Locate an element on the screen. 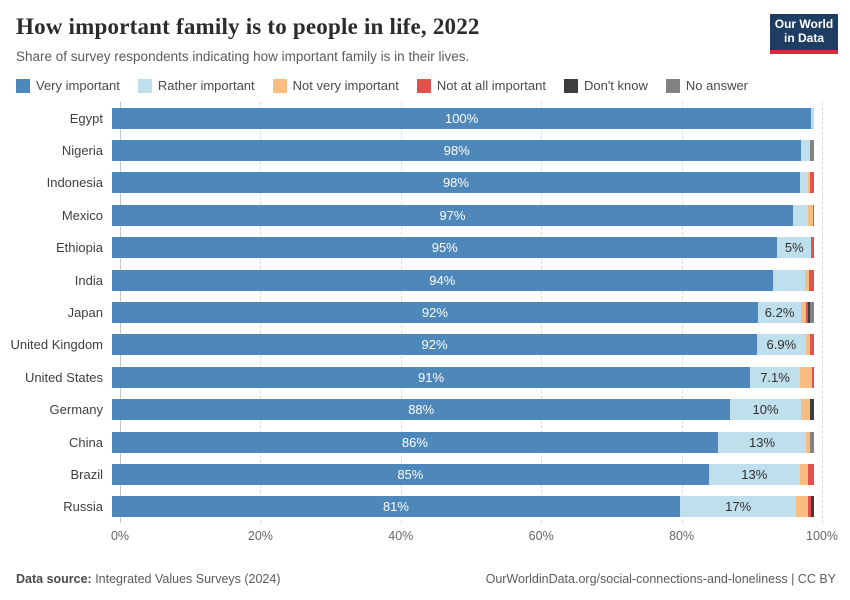 Image resolution: width=850 pixels, height=600 pixels. table-row-egypt: Egypt 100% is located at coordinates (425, 118).